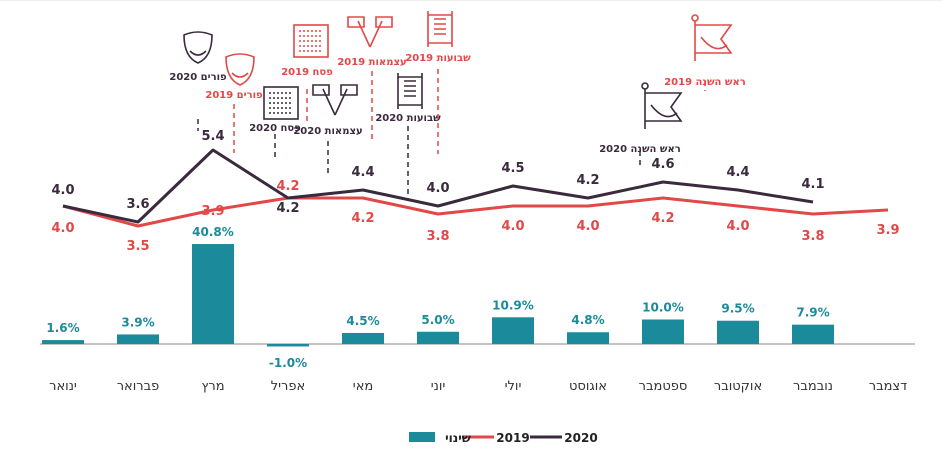 The height and width of the screenshot is (462, 942). Describe the element at coordinates (458, 438) in the screenshot. I see `legend-label: שינוי` at that location.